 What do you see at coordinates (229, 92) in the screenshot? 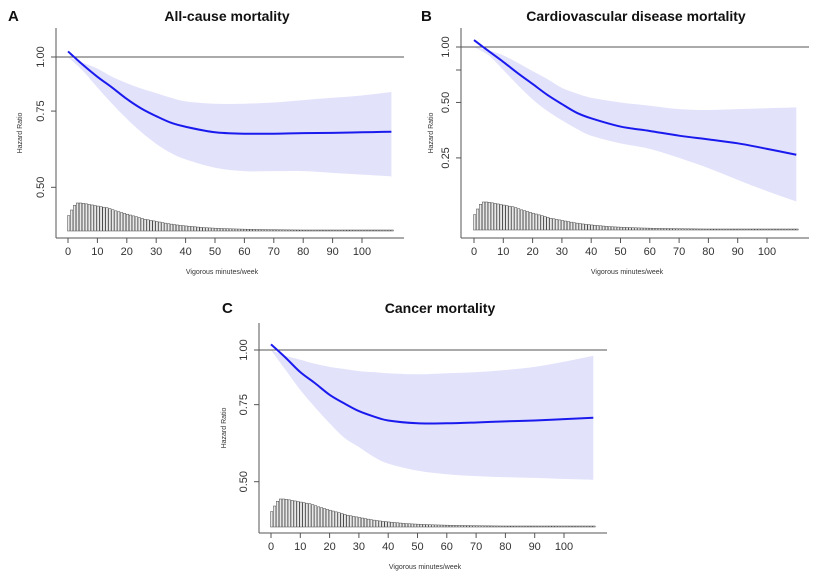
I see `hazard-ratio-line` at bounding box center [229, 92].